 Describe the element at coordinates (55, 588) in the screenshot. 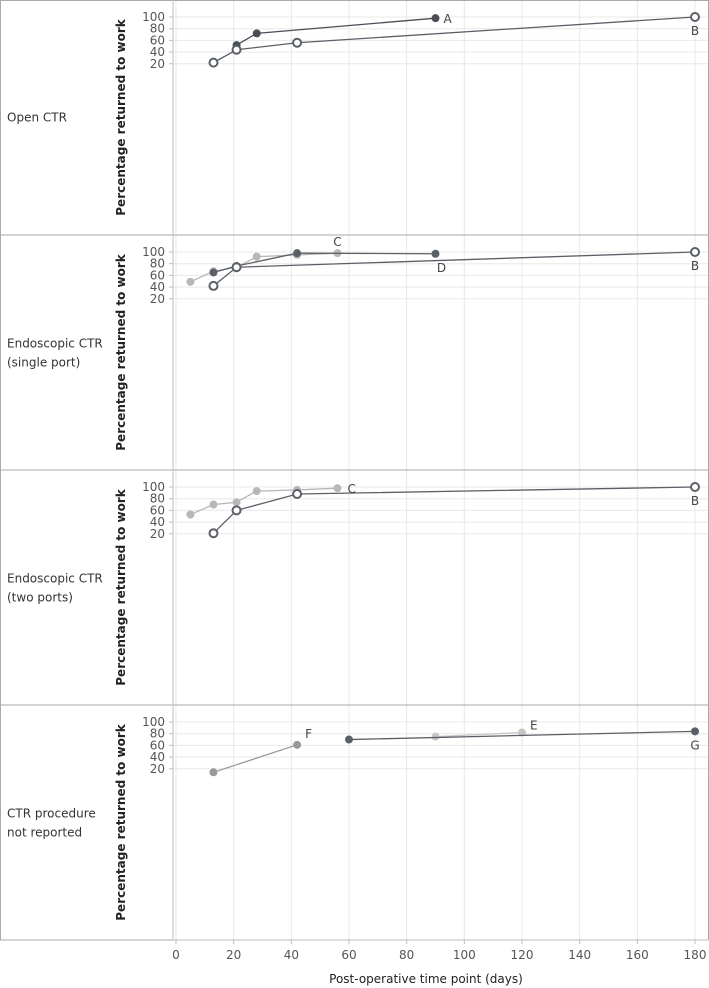

I see `panel-label: Endoscopic CTR (two ports)` at that location.